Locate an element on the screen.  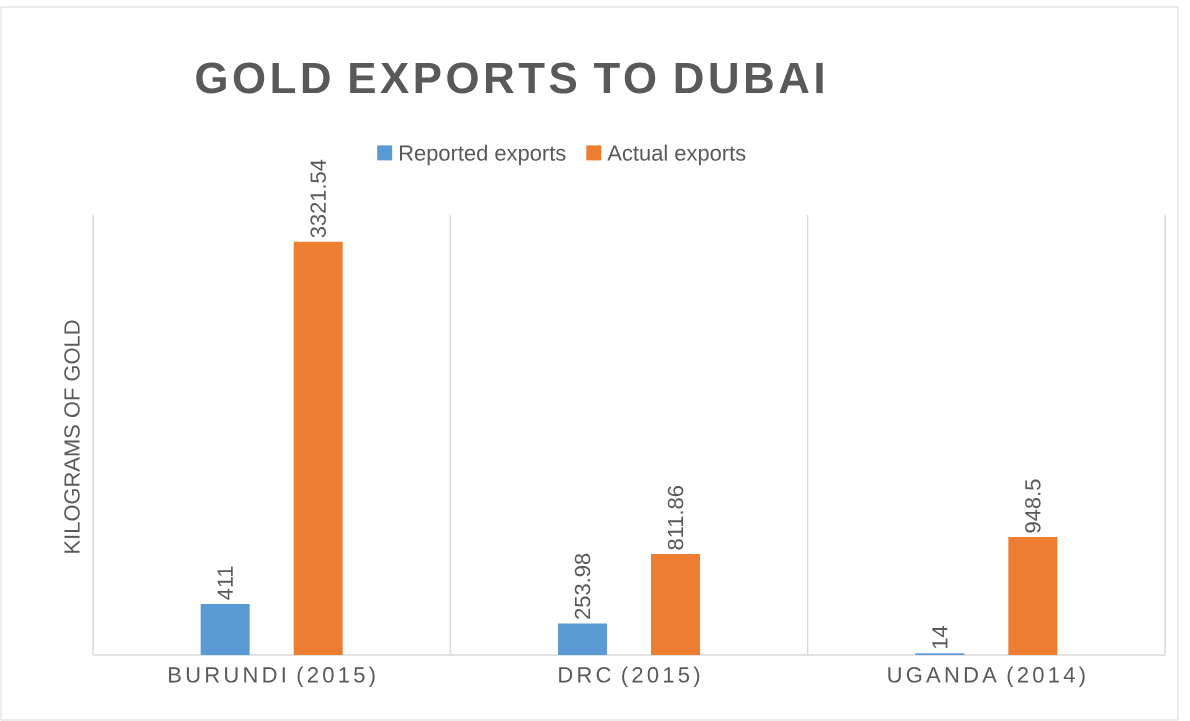
x-tick-label: UGANDA (2014) is located at coordinates (986, 676).